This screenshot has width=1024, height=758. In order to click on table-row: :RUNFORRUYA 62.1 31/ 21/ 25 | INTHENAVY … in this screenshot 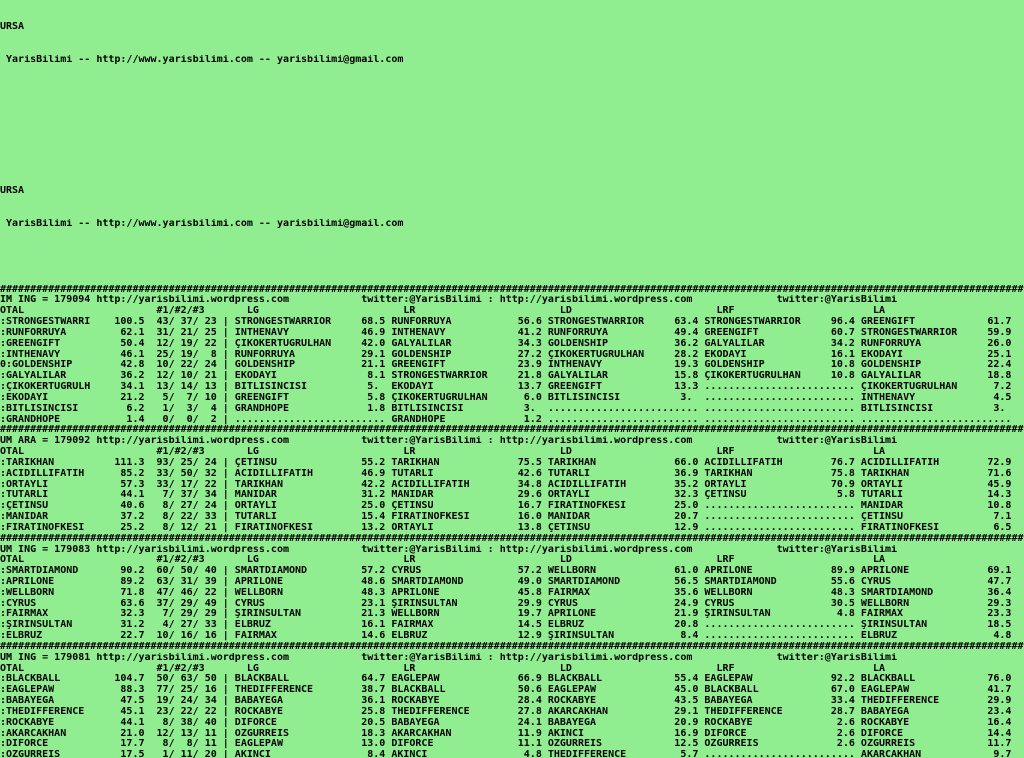, I will do `click(509, 332)`.